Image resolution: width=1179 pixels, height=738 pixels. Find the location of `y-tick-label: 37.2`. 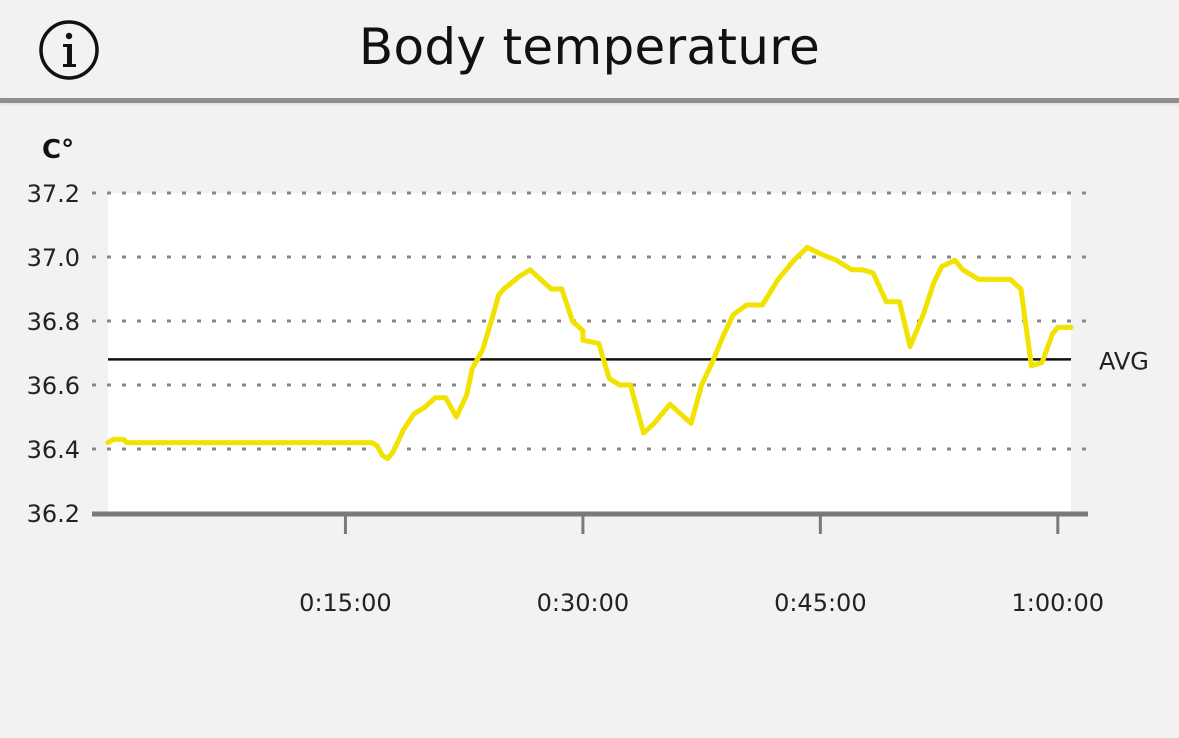

y-tick-label: 37.2 is located at coordinates (53, 194).